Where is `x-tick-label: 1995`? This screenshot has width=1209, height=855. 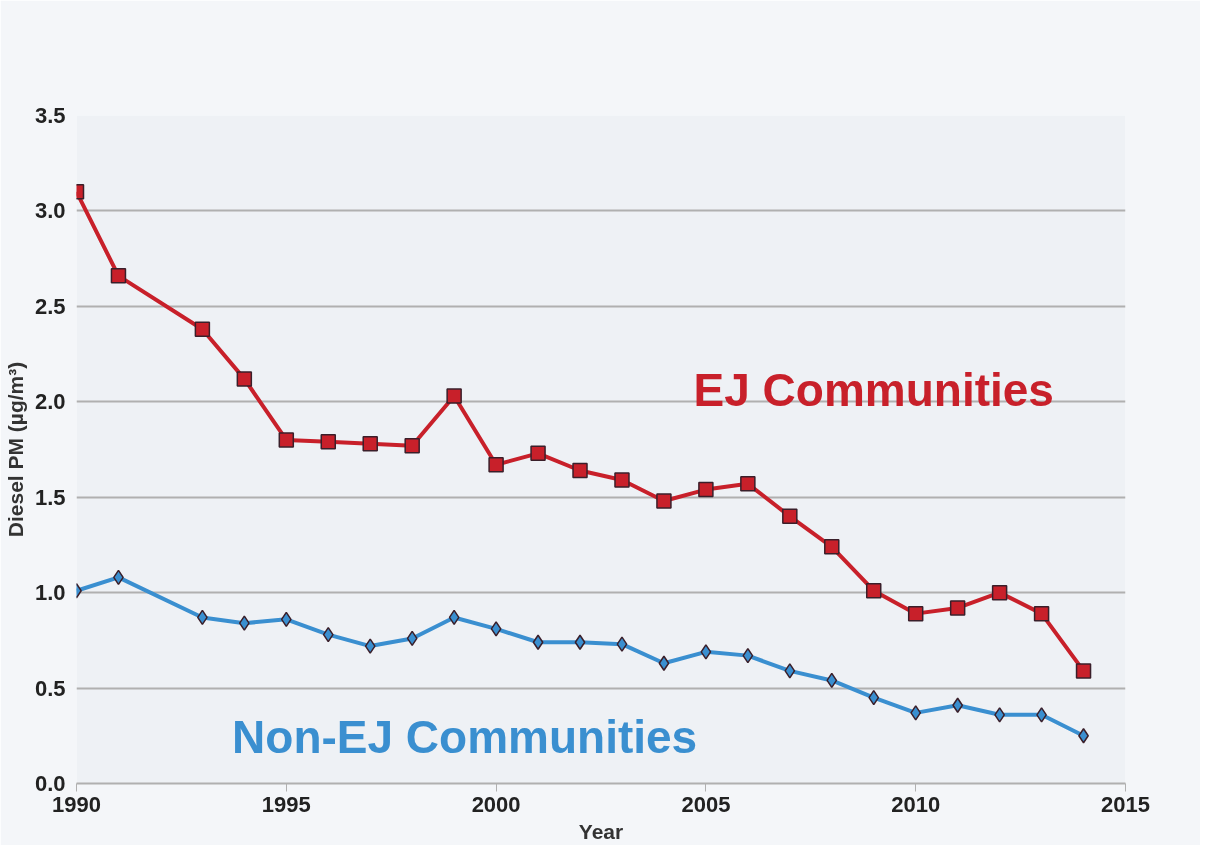 x-tick-label: 1995 is located at coordinates (286, 804).